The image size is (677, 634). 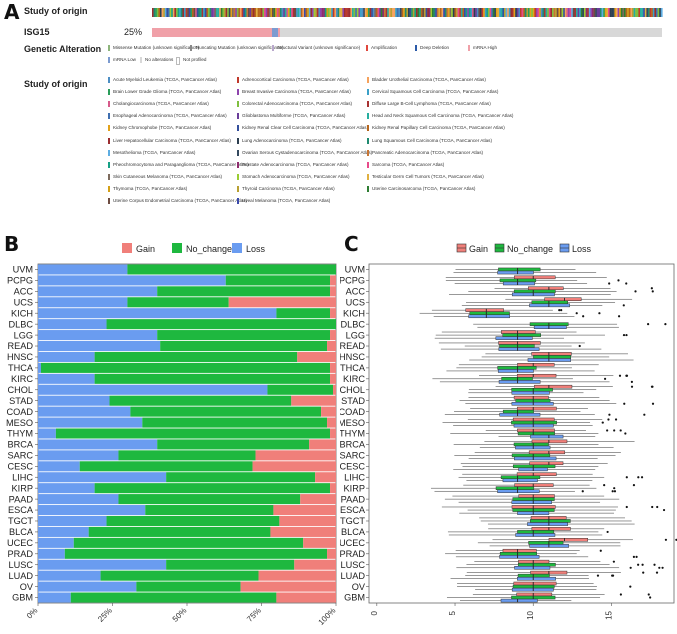 I want to click on alteration-legend-label: Deep Deletion, so click(x=435, y=47).